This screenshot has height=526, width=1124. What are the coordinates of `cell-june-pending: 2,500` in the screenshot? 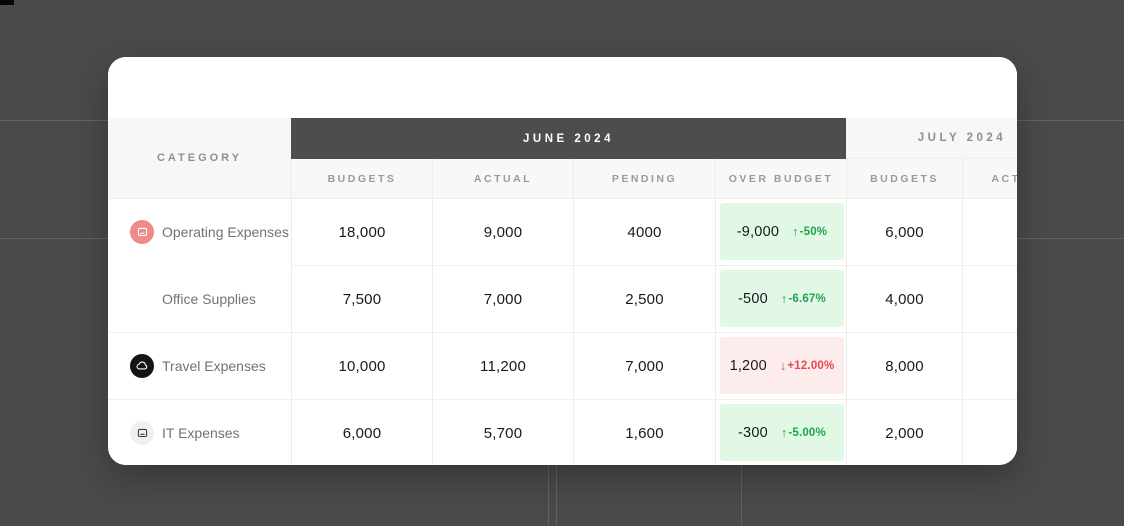 It's located at (644, 298).